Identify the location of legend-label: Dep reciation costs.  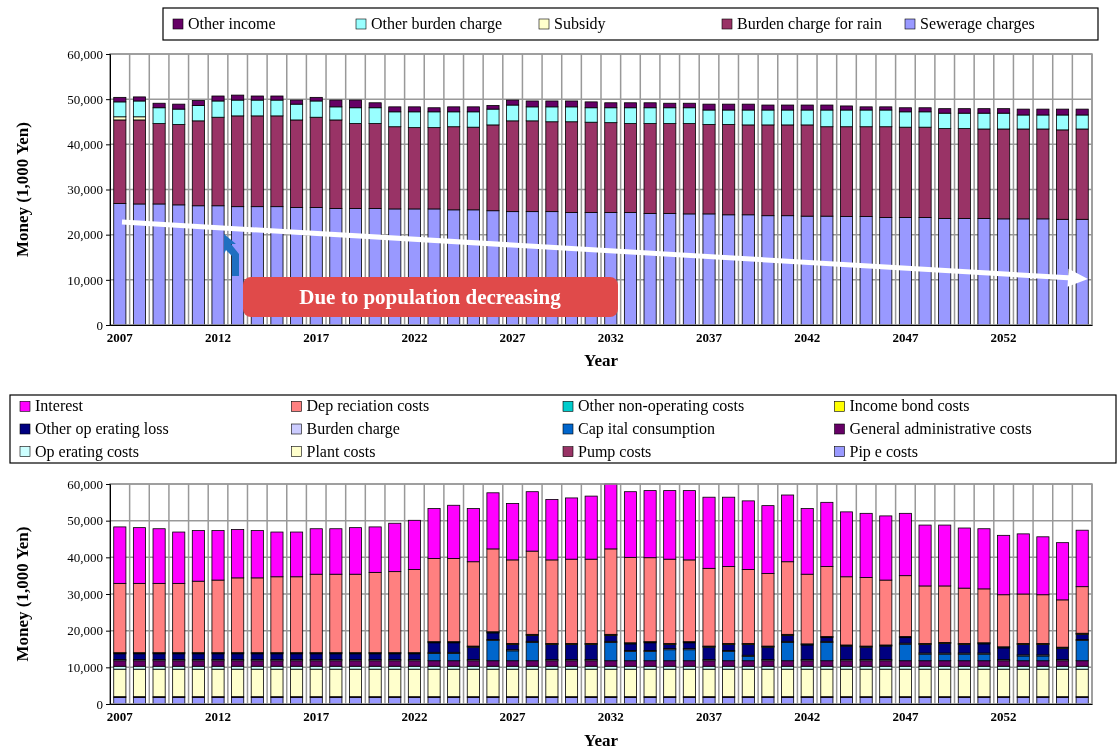
(368, 406).